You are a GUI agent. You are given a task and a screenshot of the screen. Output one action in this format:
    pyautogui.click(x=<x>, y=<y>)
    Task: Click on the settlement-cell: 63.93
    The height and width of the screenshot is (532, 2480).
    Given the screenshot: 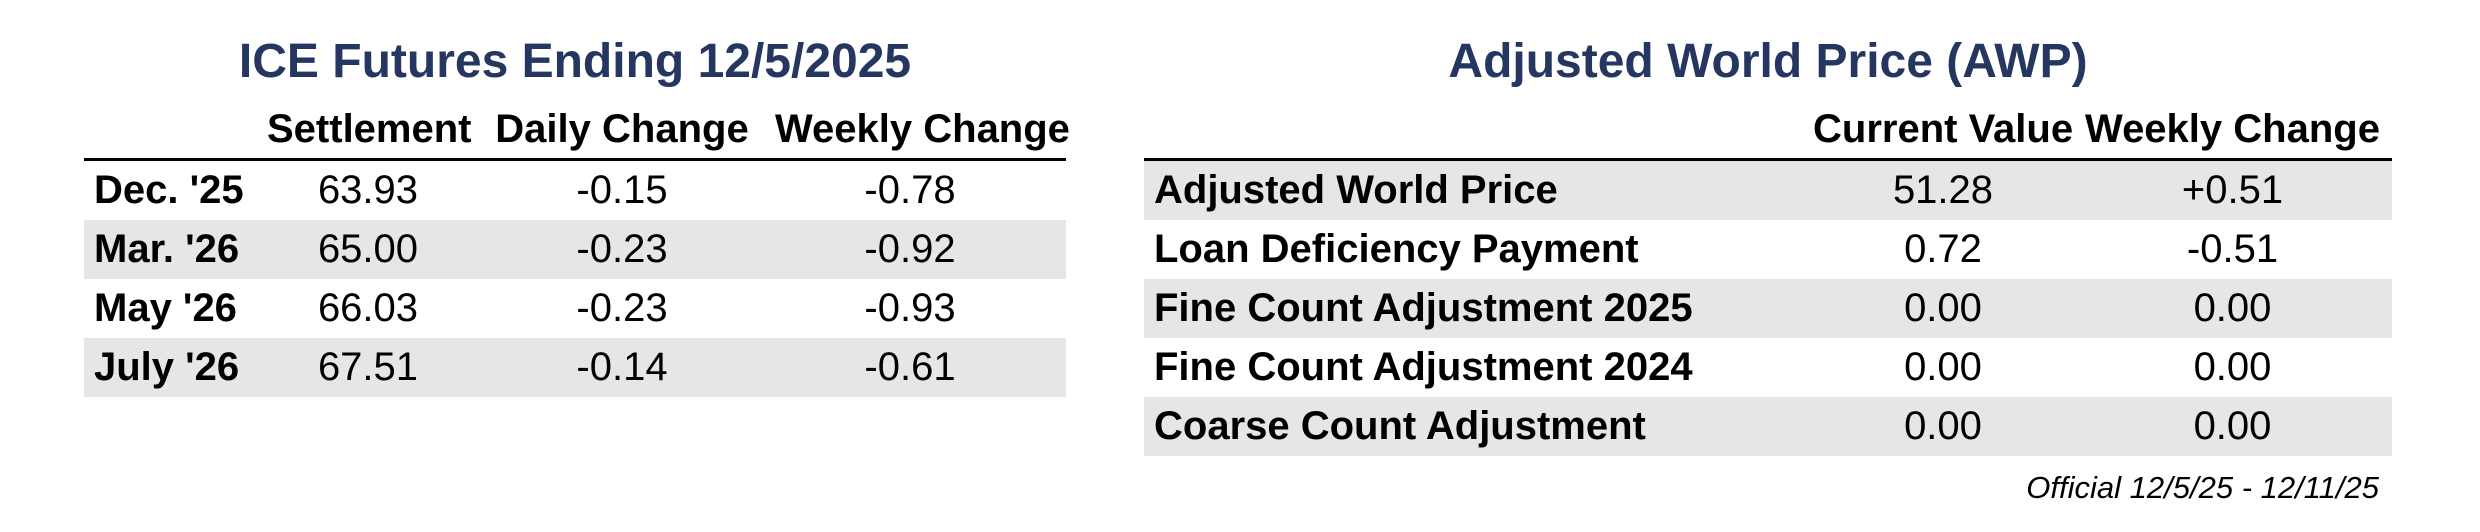 What is the action you would take?
    pyautogui.click(x=368, y=190)
    